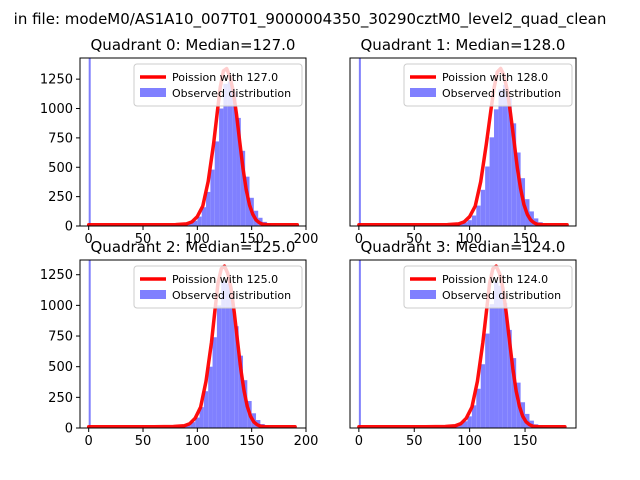 This screenshot has width=640, height=480. I want to click on subplot-title: Quadrant 3: Median=124.0, so click(463, 247).